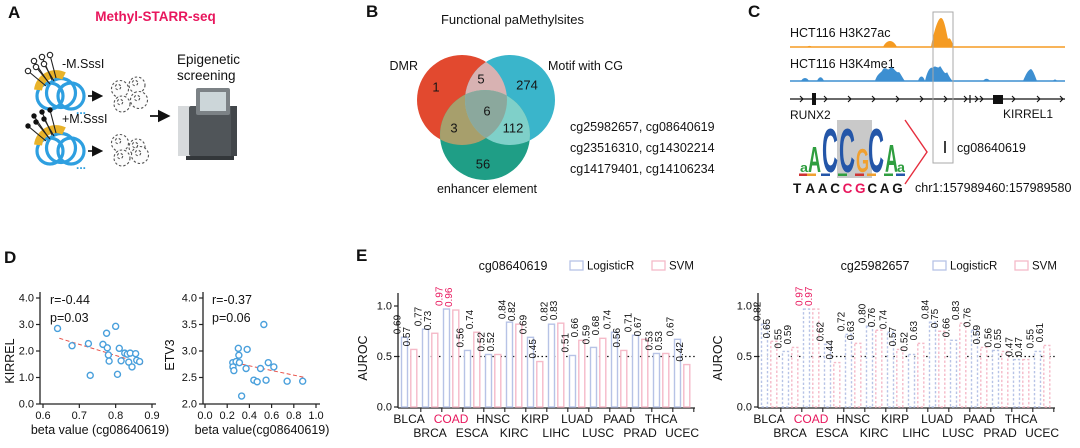 This screenshot has width=1080, height=448. Describe the element at coordinates (921, 375) in the screenshot. I see `bar-LIHC-SVM` at that location.